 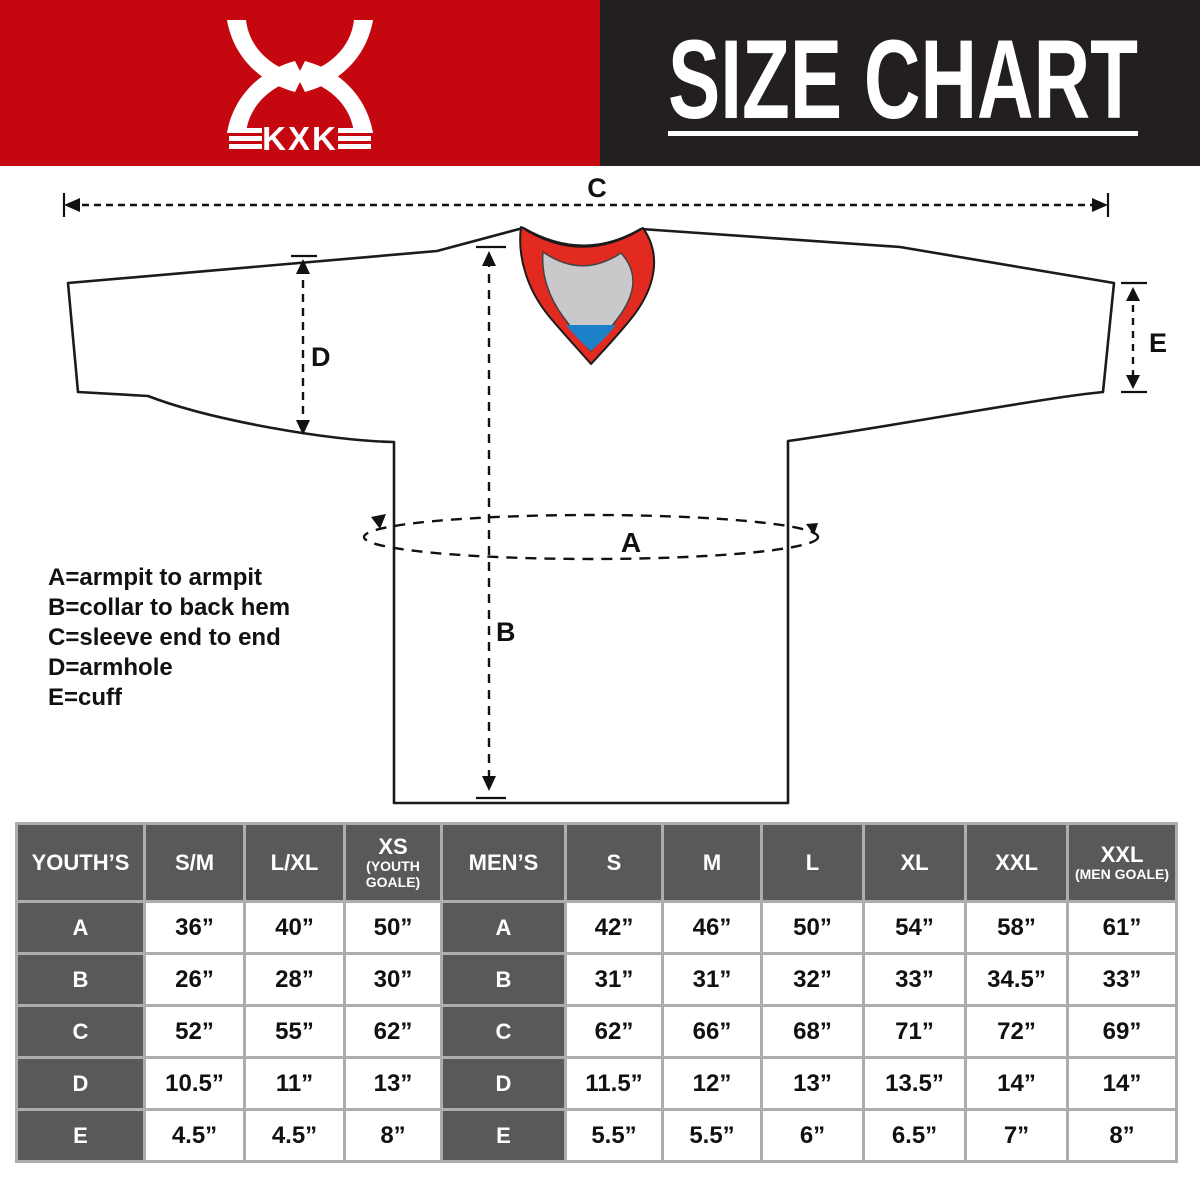 What do you see at coordinates (597, 188) in the screenshot?
I see `measure-label-c: C` at bounding box center [597, 188].